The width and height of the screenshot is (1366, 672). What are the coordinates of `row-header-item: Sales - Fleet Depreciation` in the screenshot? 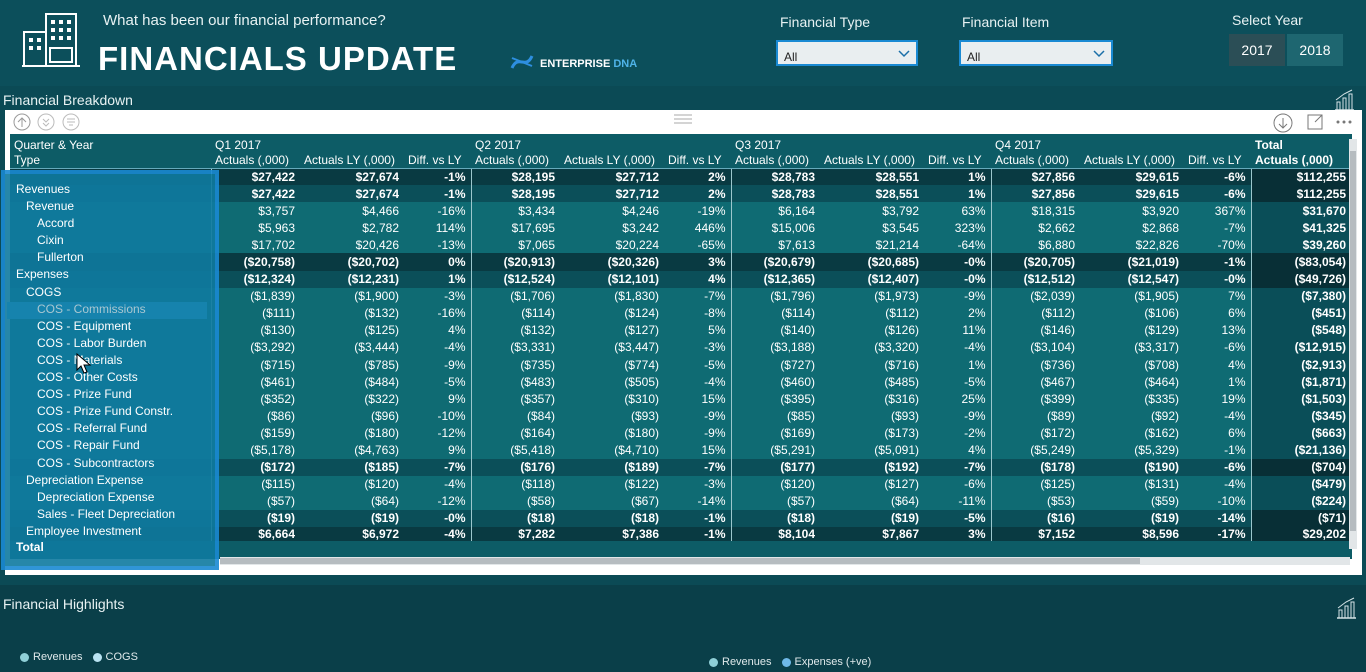 It's located at (106, 513).